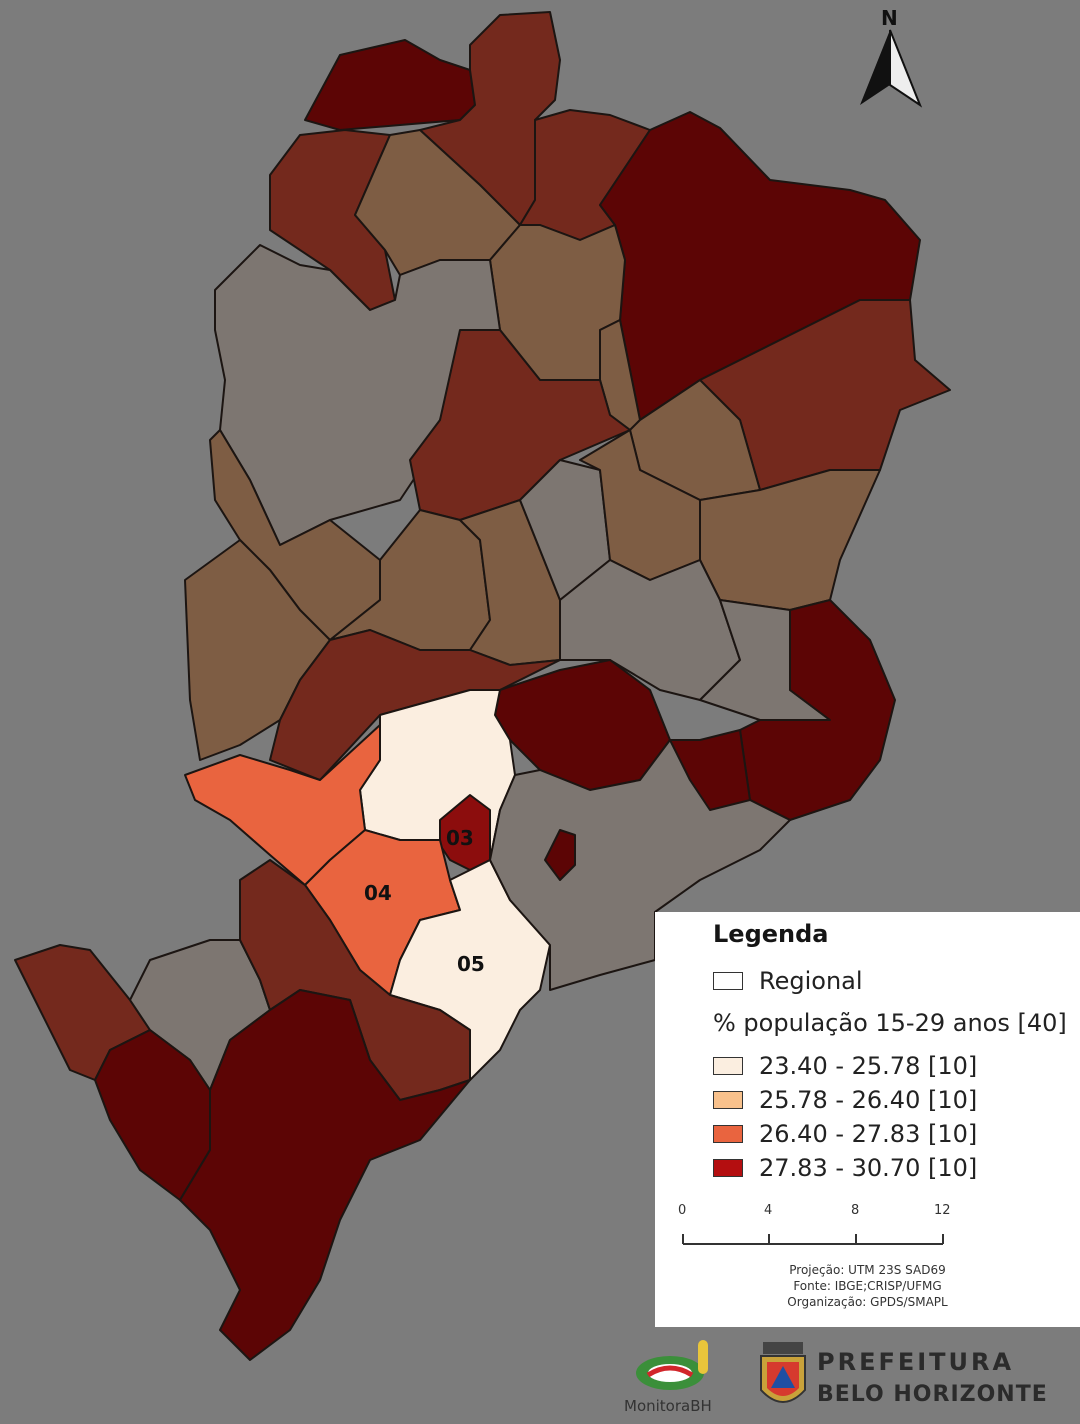 The image size is (1080, 1424). I want to click on monitora-logo-mark, so click(672, 1365).